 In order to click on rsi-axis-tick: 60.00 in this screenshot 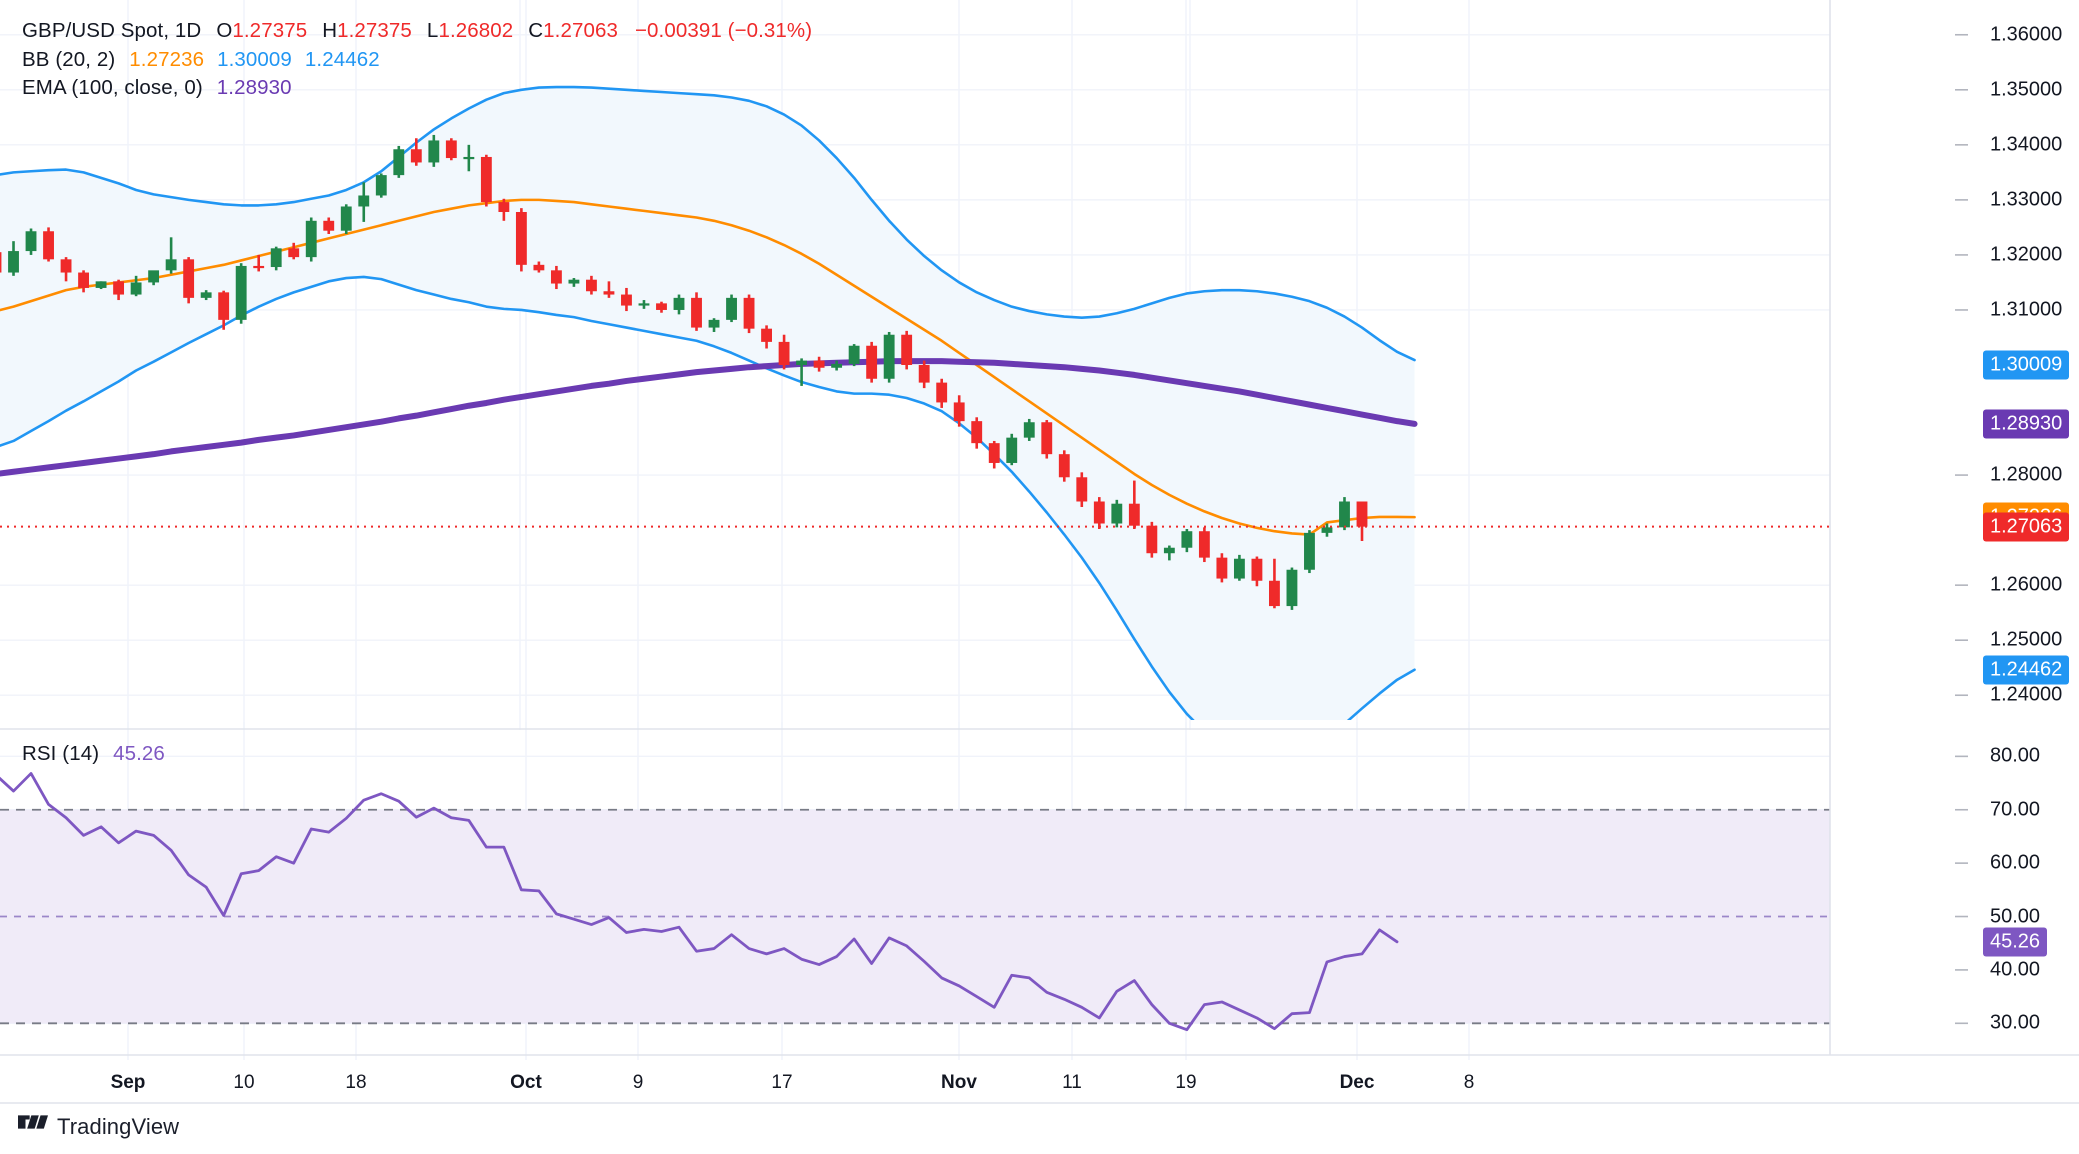, I will do `click(2015, 862)`.